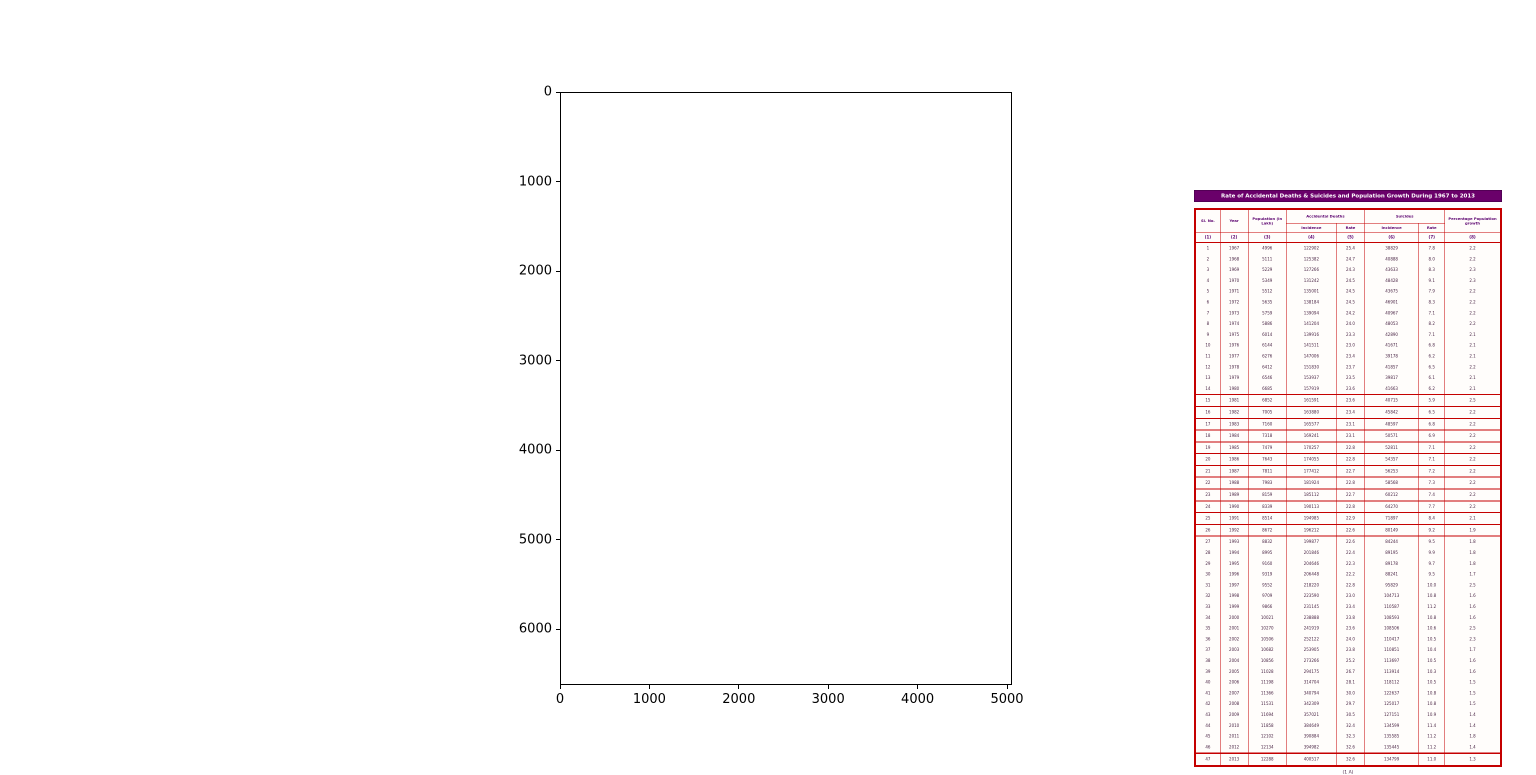 The image size is (1536, 775). I want to click on table-cell: 185112, so click(1311, 495).